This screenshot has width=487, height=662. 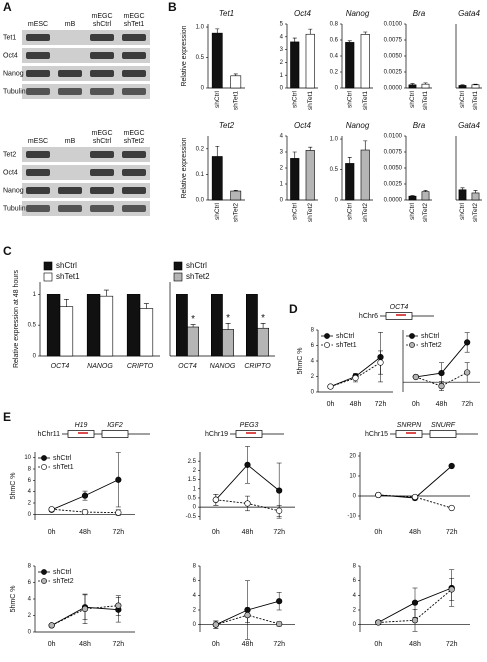 I want to click on row-label: Tubulin, so click(x=14, y=208).